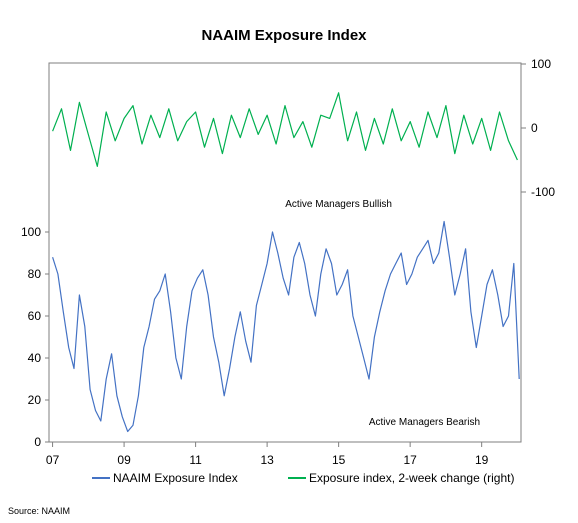 This screenshot has width=578, height=523. Describe the element at coordinates (35, 358) in the screenshot. I see `left-tick-label: 40` at that location.